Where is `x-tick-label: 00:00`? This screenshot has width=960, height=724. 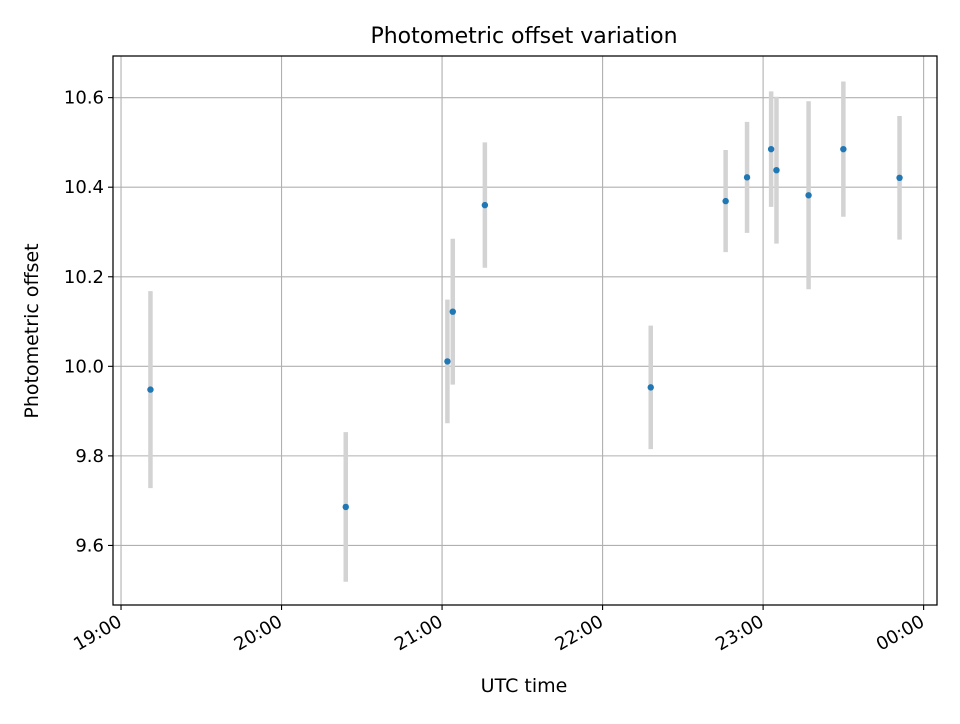 x-tick-label: 00:00 is located at coordinates (900, 633).